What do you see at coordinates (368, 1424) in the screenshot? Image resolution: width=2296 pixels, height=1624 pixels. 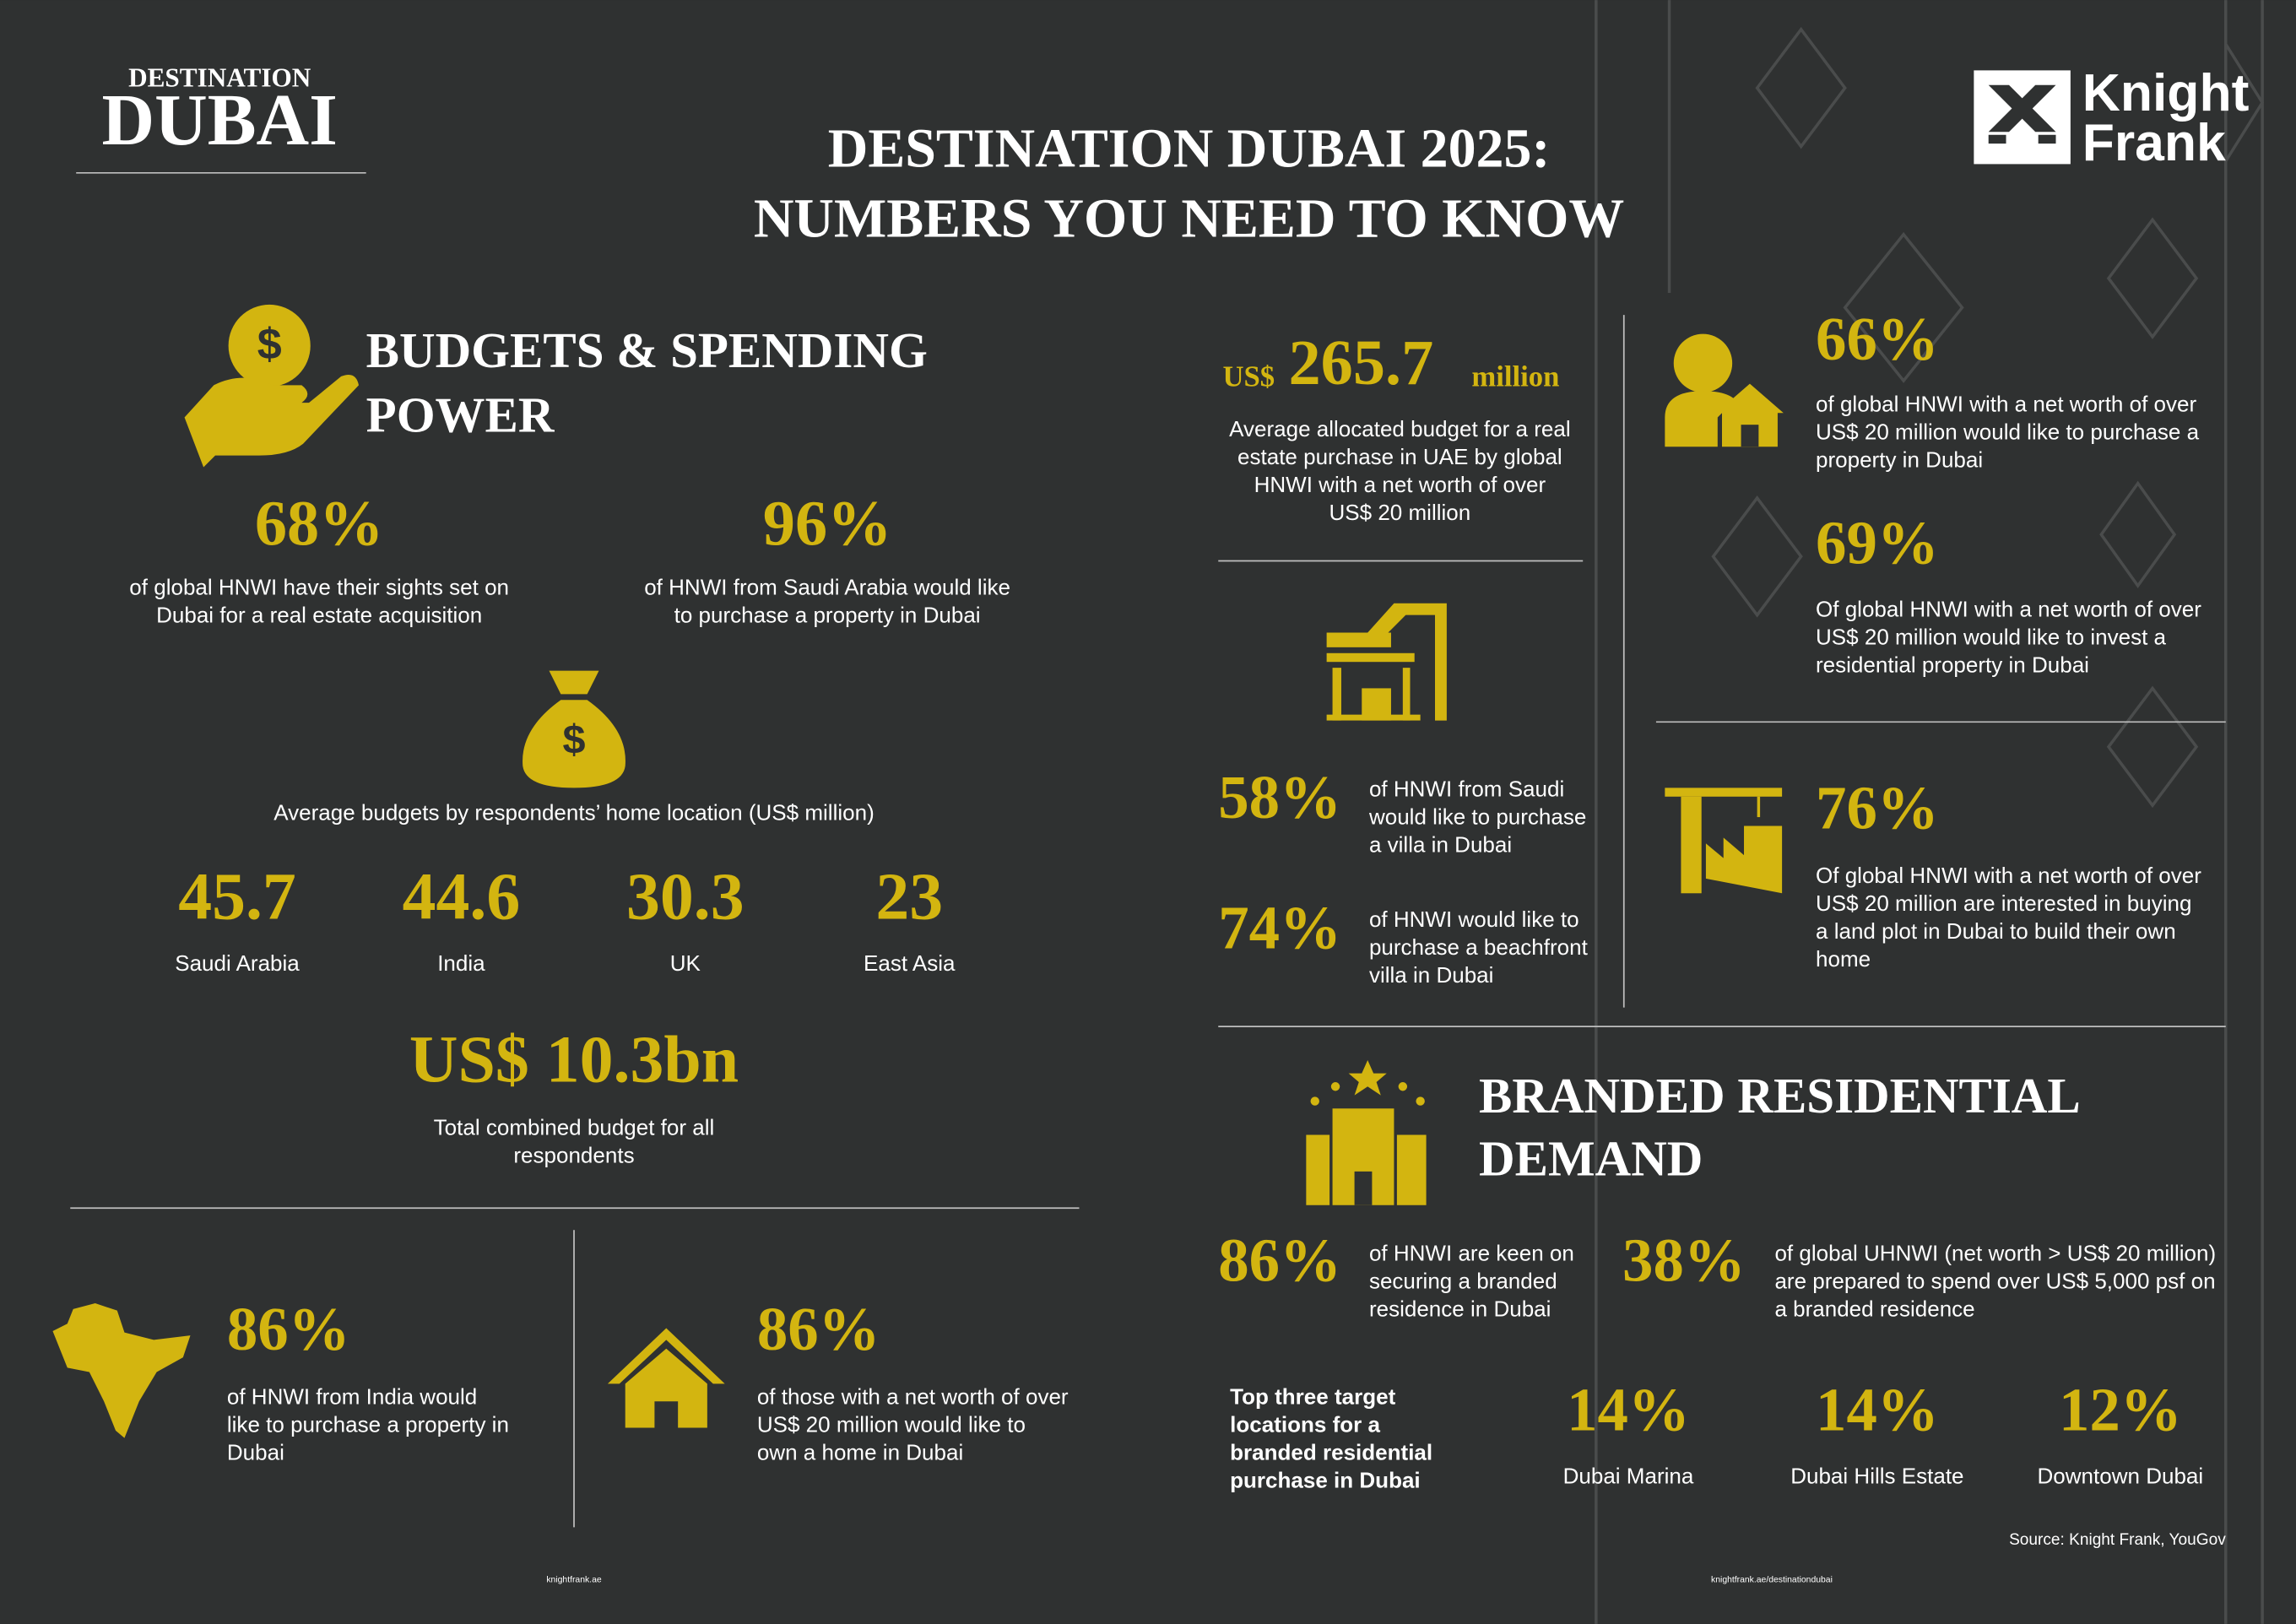 I see `stat-text: like to purchase a property in` at bounding box center [368, 1424].